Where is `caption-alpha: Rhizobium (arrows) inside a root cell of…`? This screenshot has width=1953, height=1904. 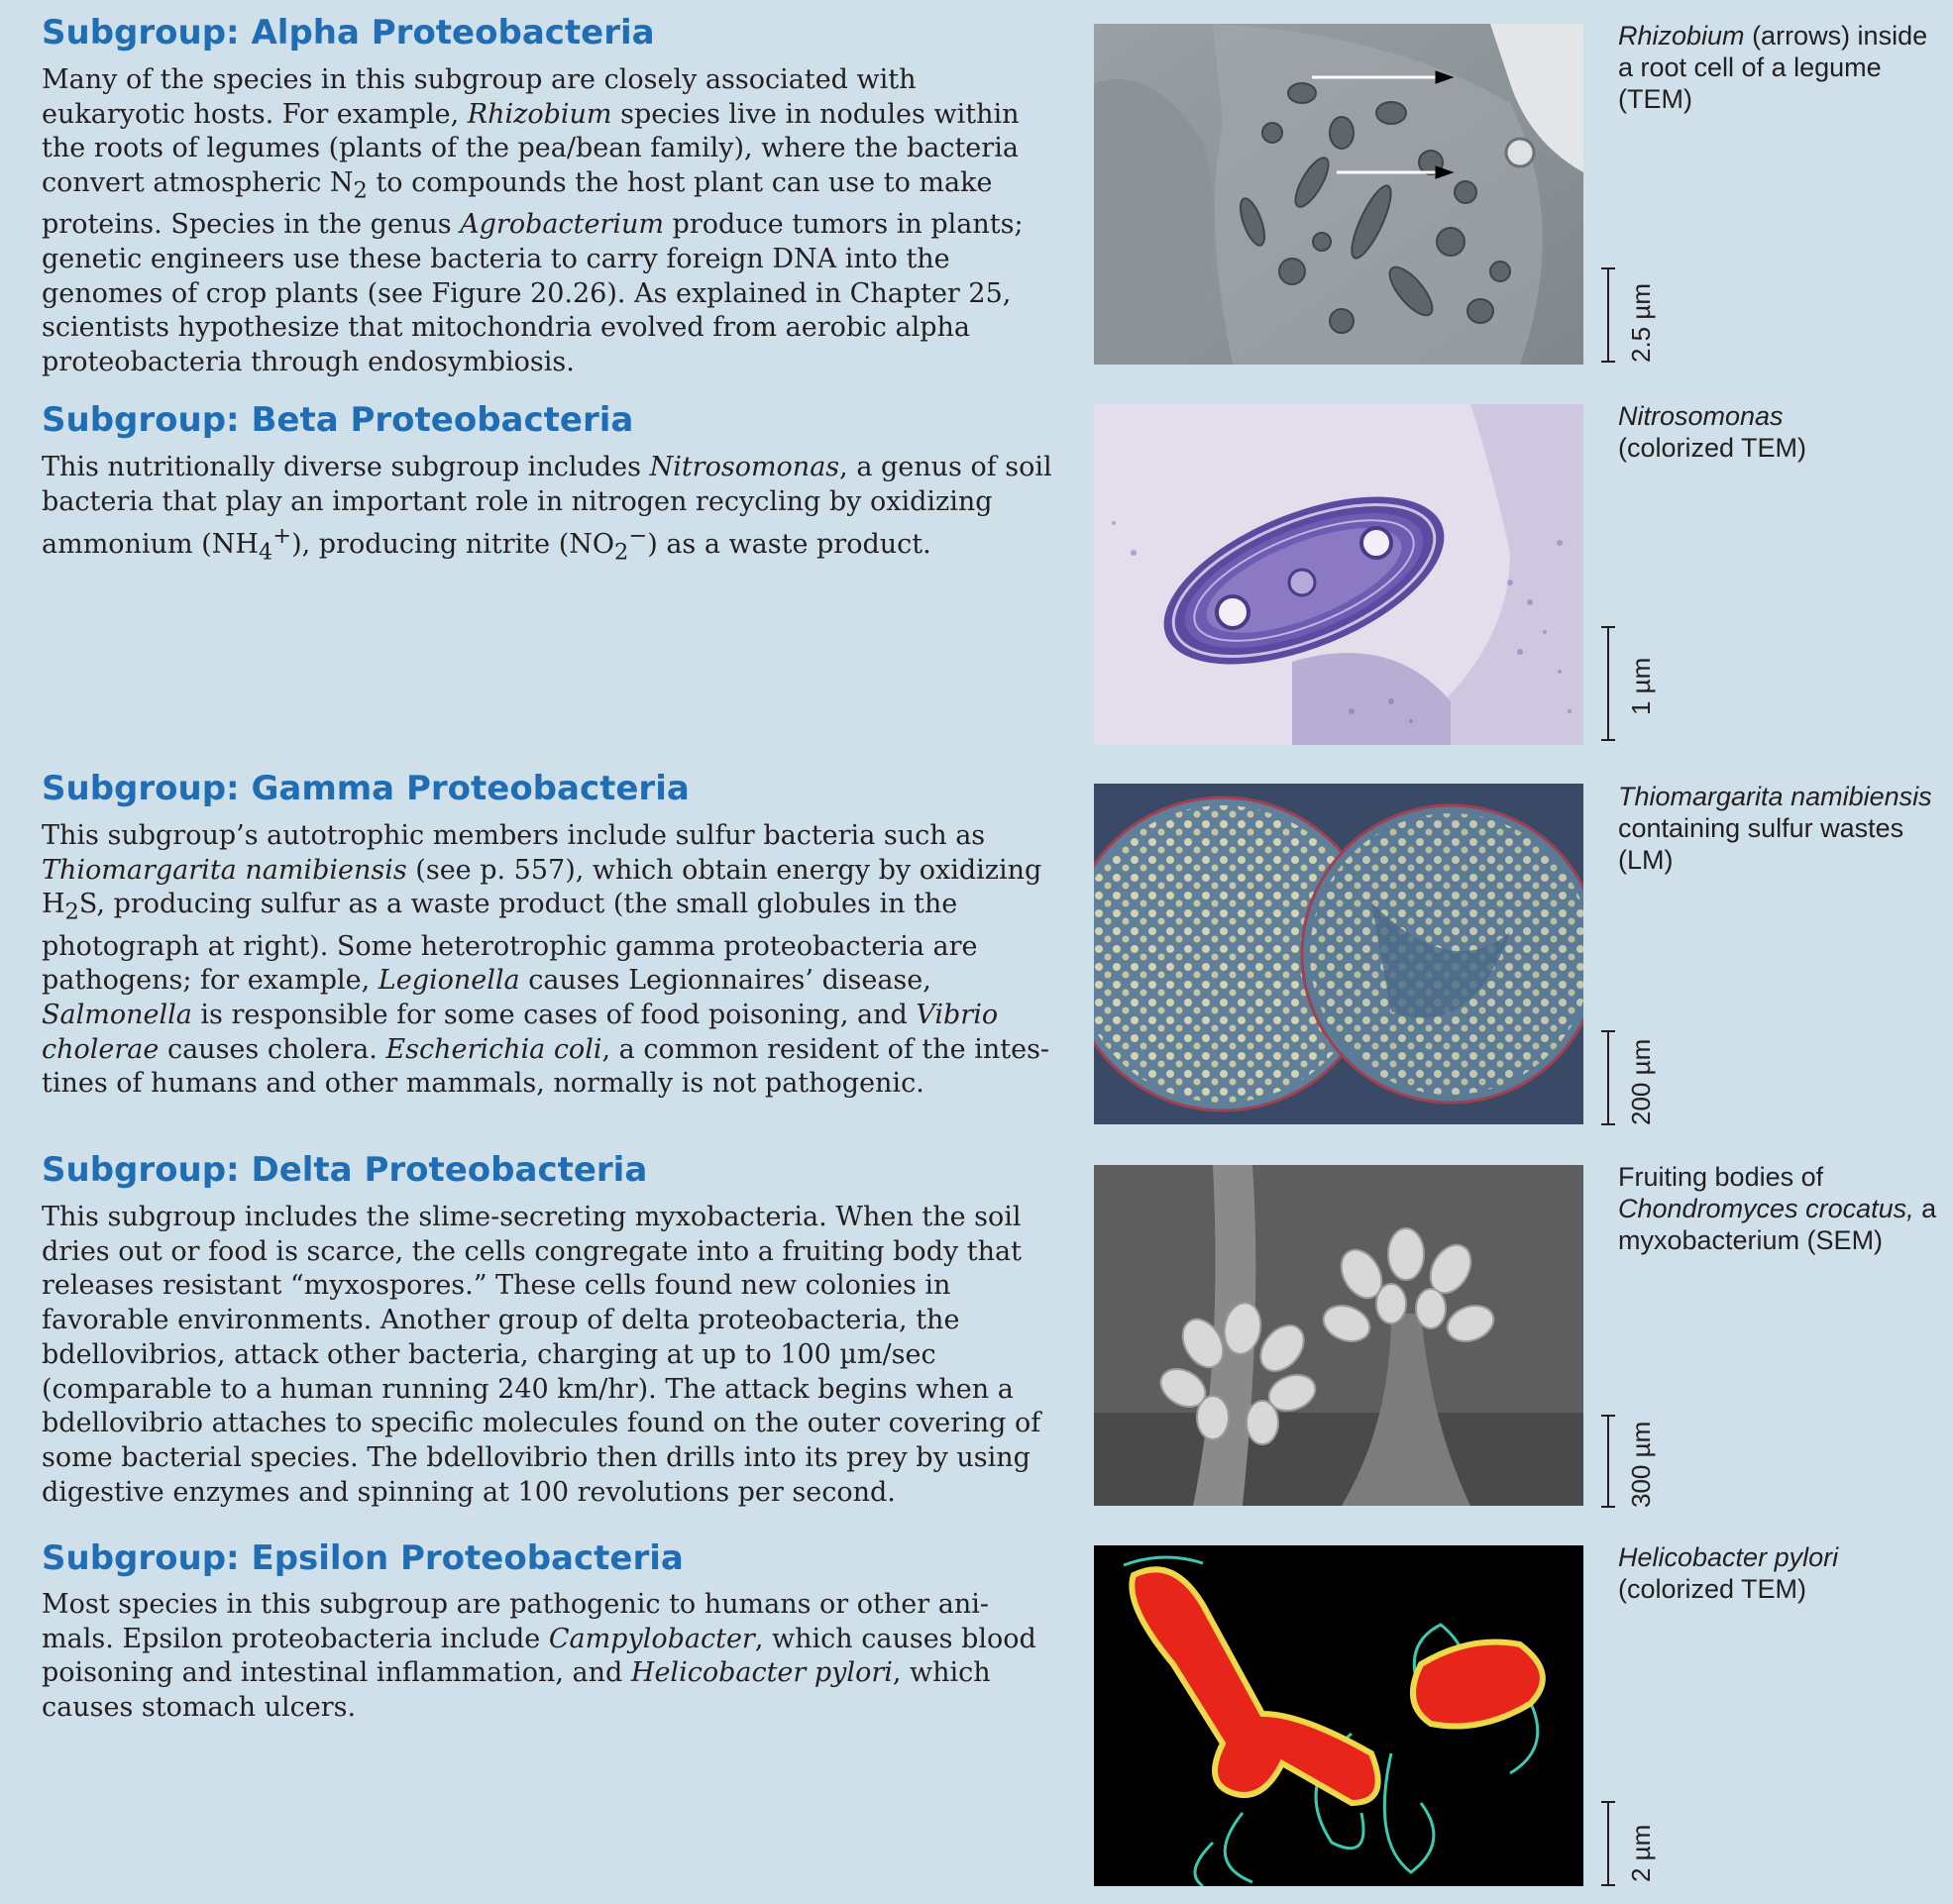 caption-alpha: Rhizobium (arrows) inside a root cell of… is located at coordinates (1773, 67).